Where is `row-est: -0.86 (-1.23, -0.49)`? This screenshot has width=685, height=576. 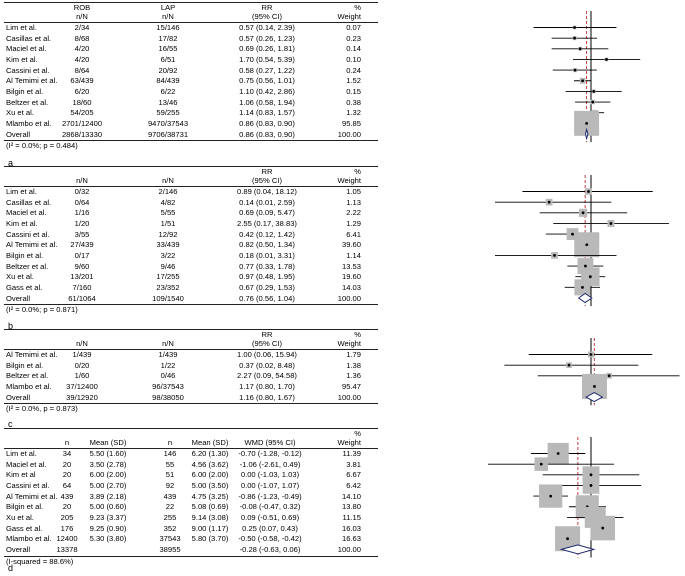 row-est: -0.86 (-1.23, -0.49) is located at coordinates (270, 496).